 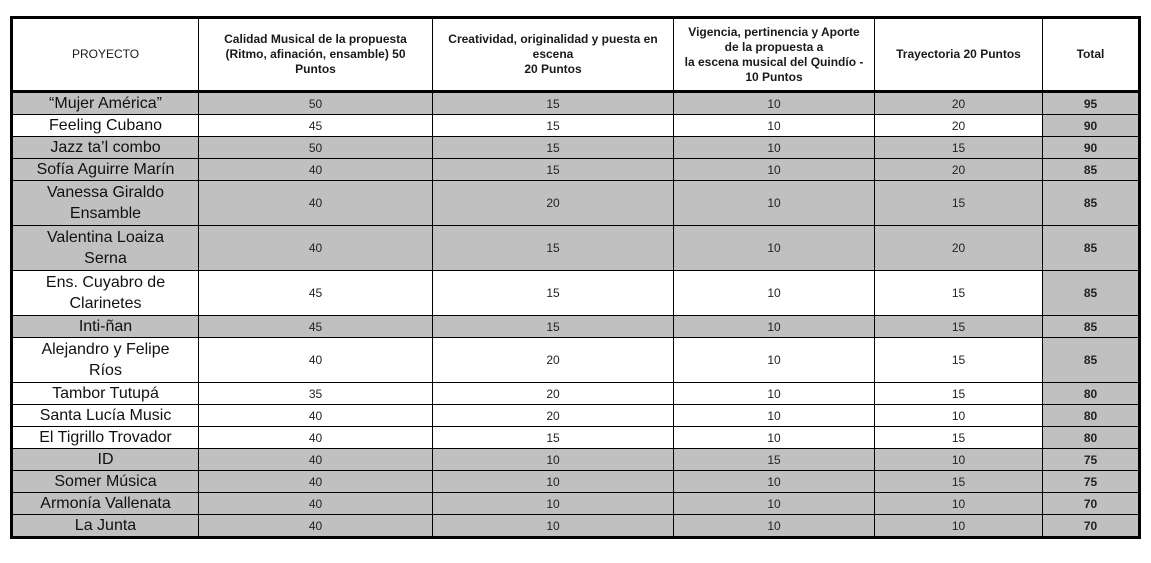 What do you see at coordinates (105, 326) in the screenshot?
I see `project-name-cell: Inti-ñan` at bounding box center [105, 326].